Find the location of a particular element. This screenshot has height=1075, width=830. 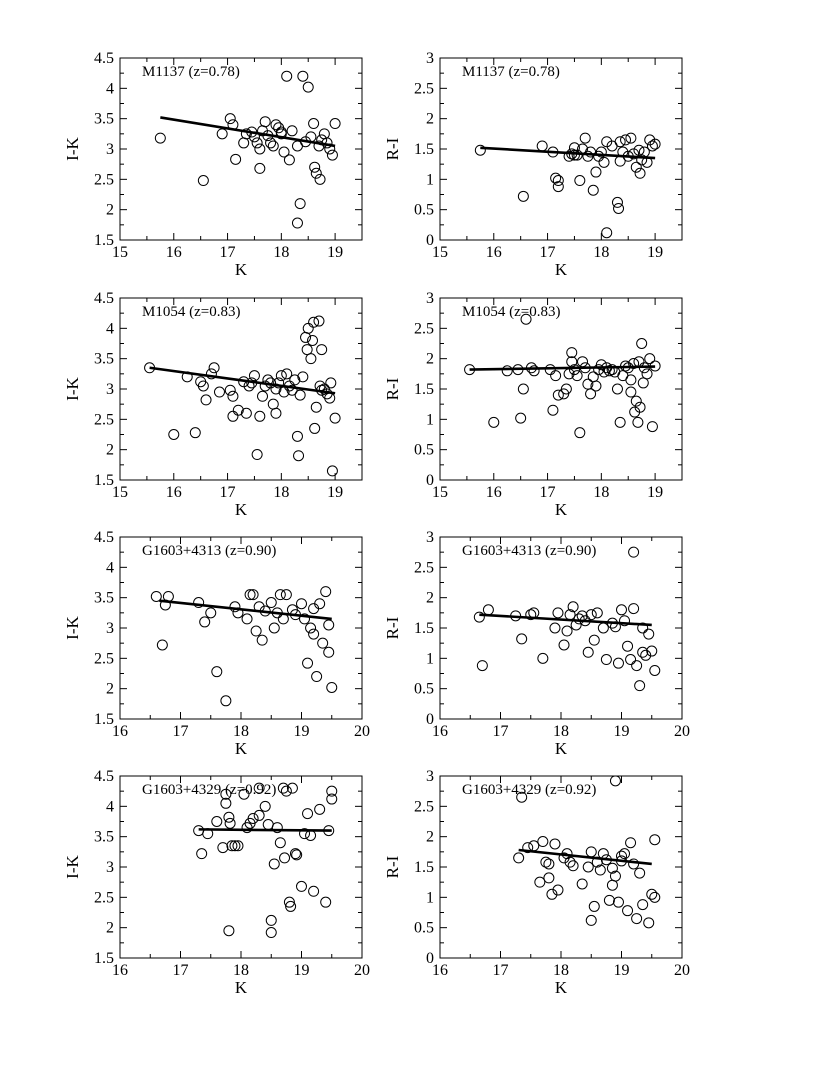

panel-label: M1054 (z=0.83) is located at coordinates (191, 312).